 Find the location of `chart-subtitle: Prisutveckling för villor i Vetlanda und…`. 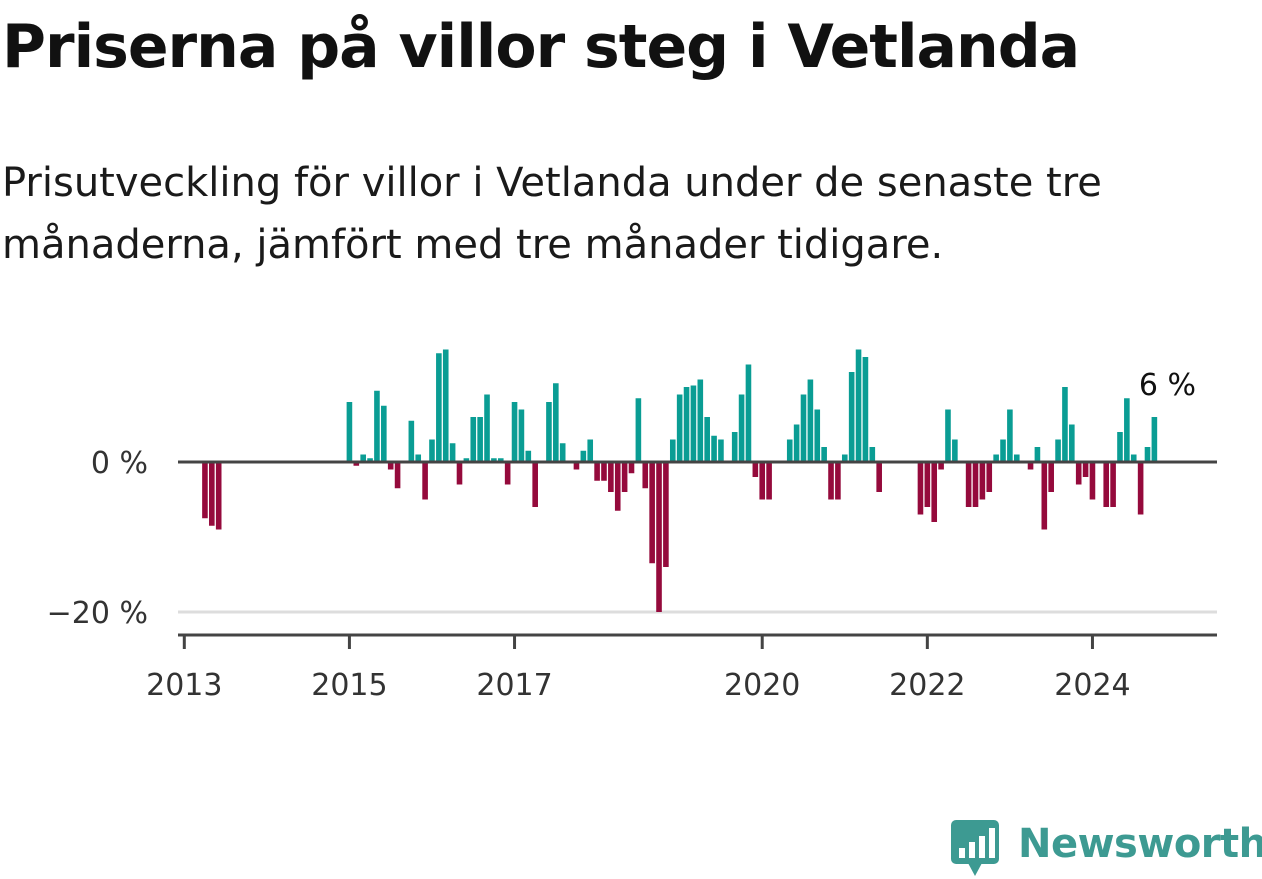

chart-subtitle: Prisutveckling för villor i Vetlanda und… is located at coordinates (552, 214).